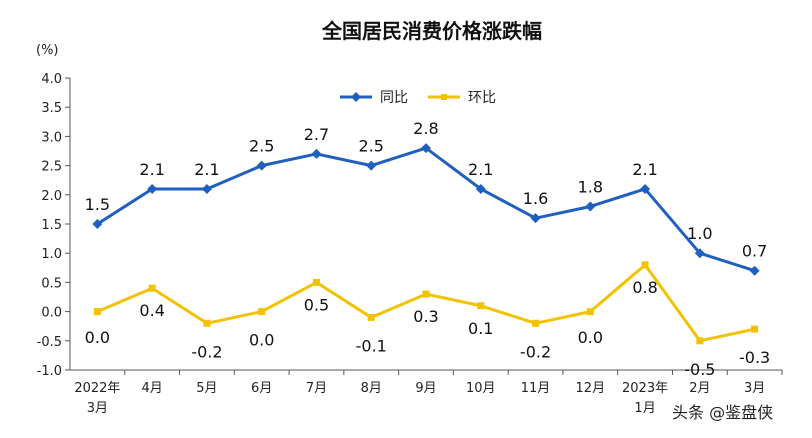 The image size is (812, 438). I want to click on data-label-yoy: 2.8, so click(425, 128).